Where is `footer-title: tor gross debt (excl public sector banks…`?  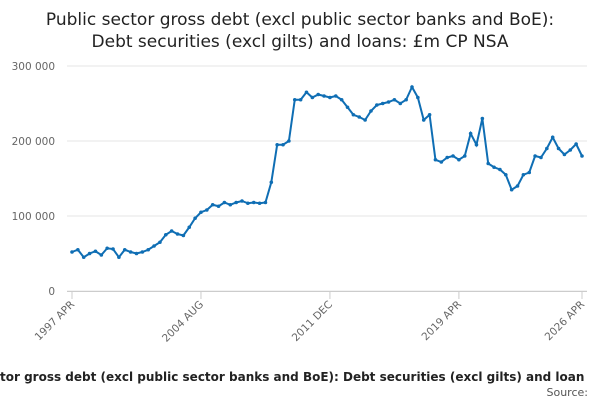
footer-title: tor gross debt (excl public sector banks… is located at coordinates (292, 377).